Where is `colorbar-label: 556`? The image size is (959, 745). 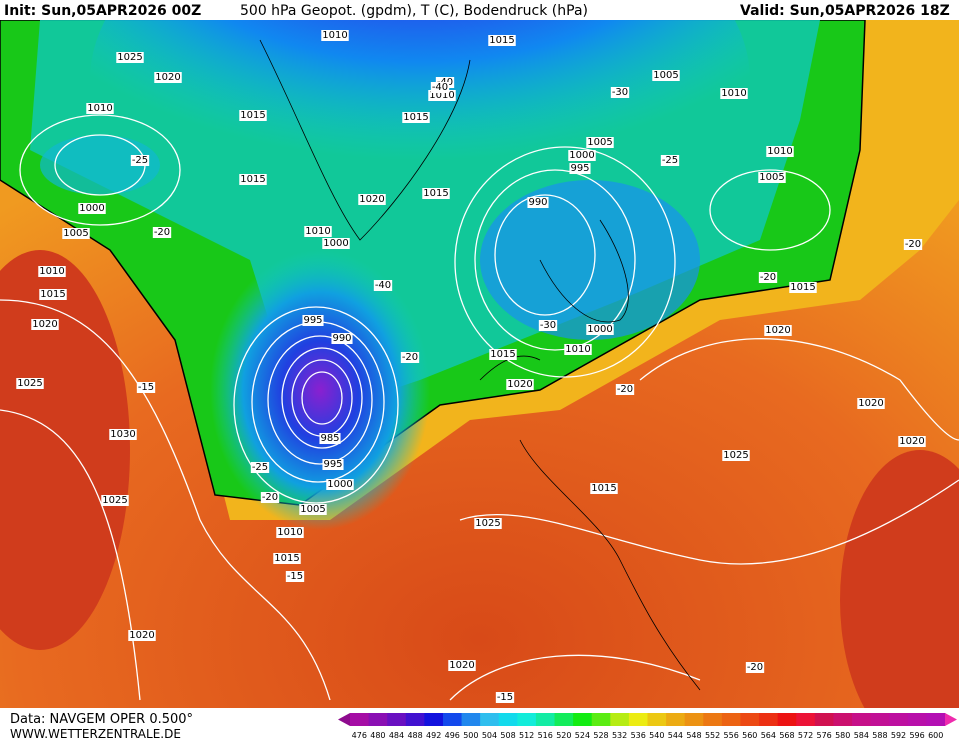
colorbar-label: 556 is located at coordinates (731, 735).